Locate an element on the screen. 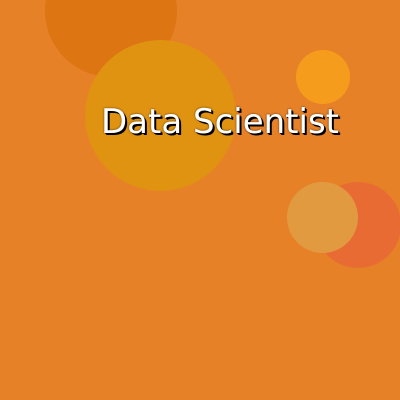 Image resolution: width=400 pixels, height=400 pixels. title-text: Data Scientist is located at coordinates (220, 122).